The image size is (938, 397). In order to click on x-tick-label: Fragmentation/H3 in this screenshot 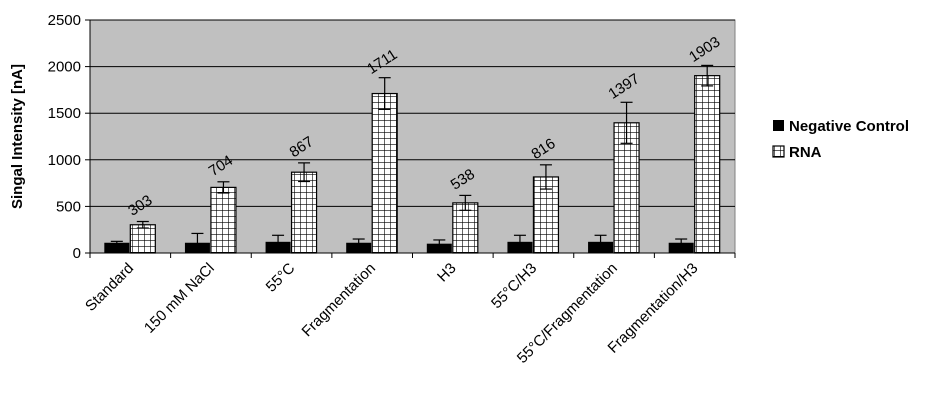, I will do `click(653, 308)`.